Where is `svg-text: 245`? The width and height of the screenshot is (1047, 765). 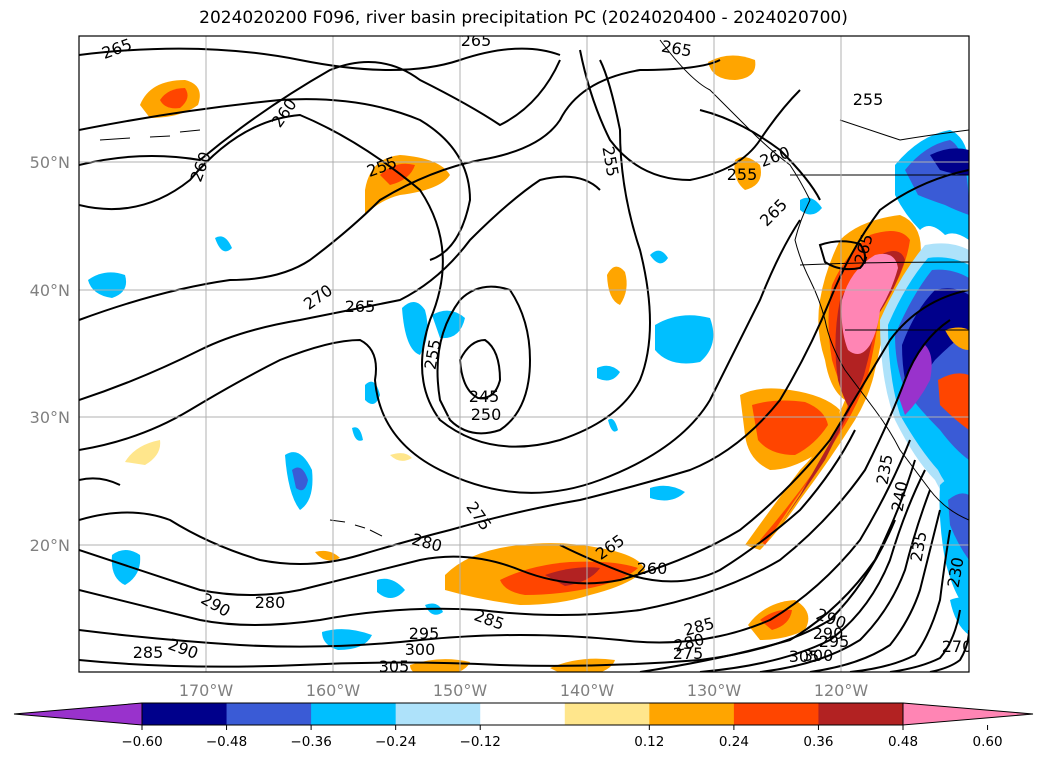
svg-text: 245 is located at coordinates (484, 396).